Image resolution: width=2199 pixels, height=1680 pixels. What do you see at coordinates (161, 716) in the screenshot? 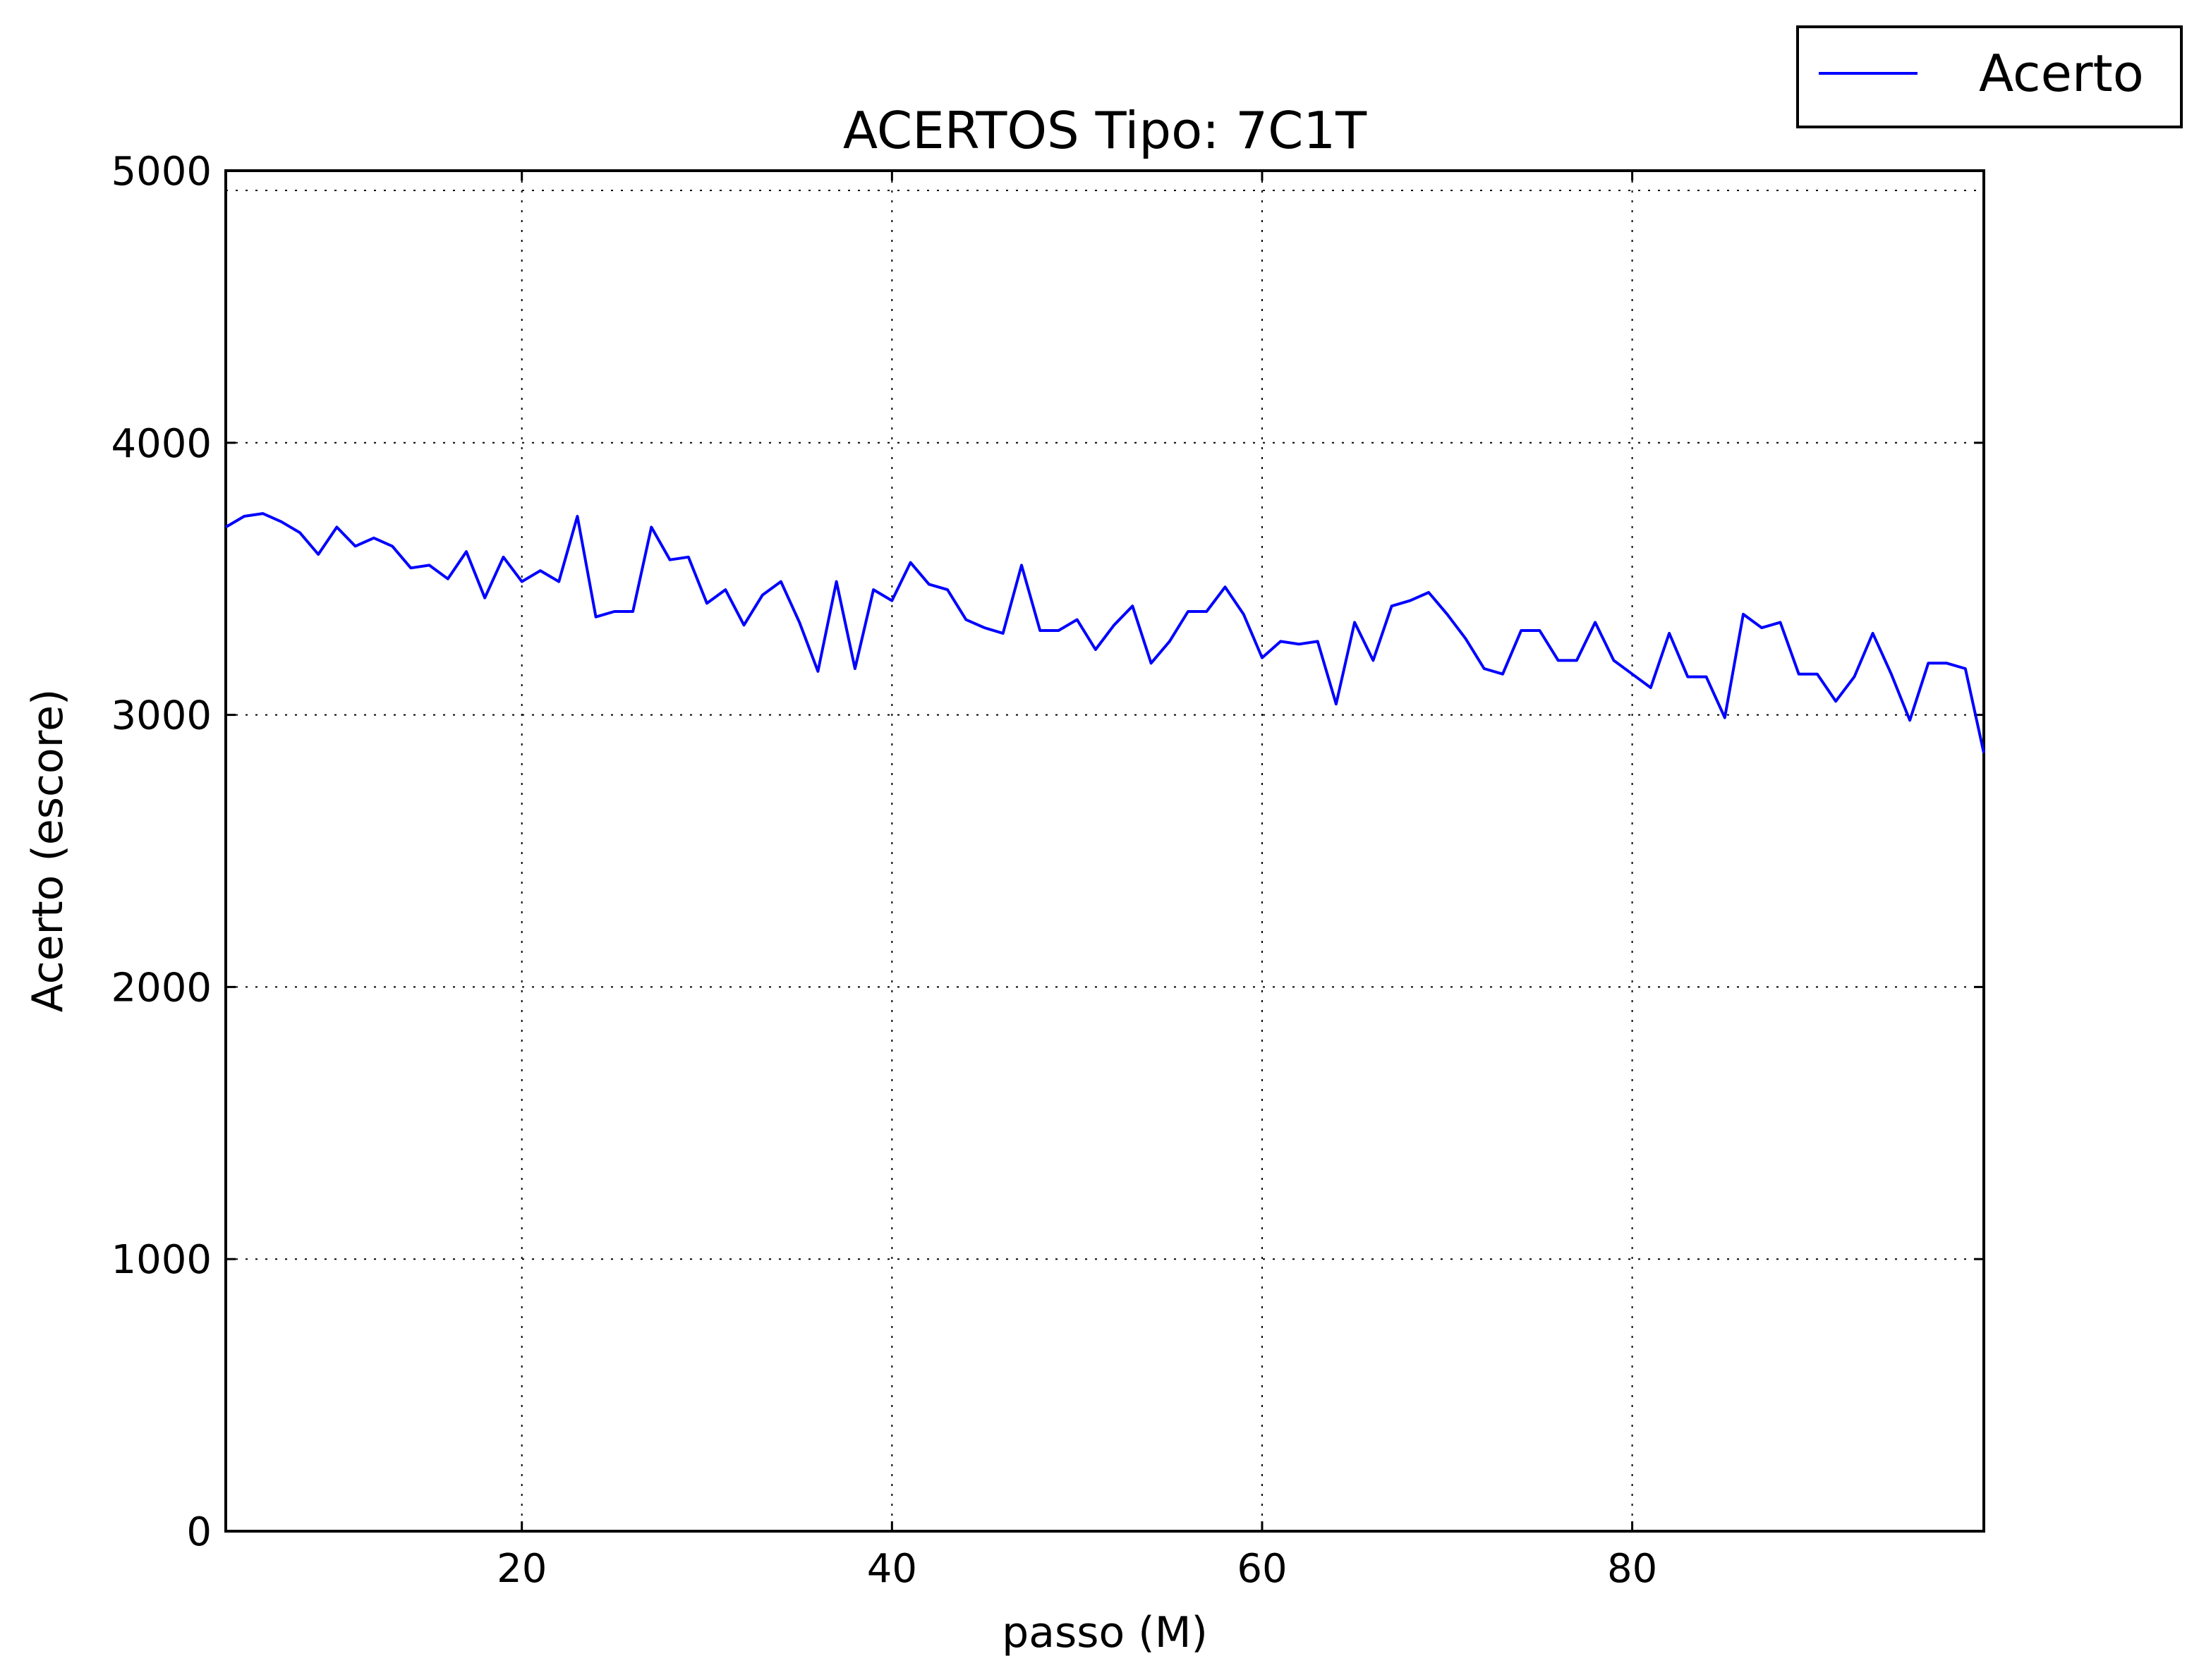
I see `y-tick-label: 3000` at bounding box center [161, 716].